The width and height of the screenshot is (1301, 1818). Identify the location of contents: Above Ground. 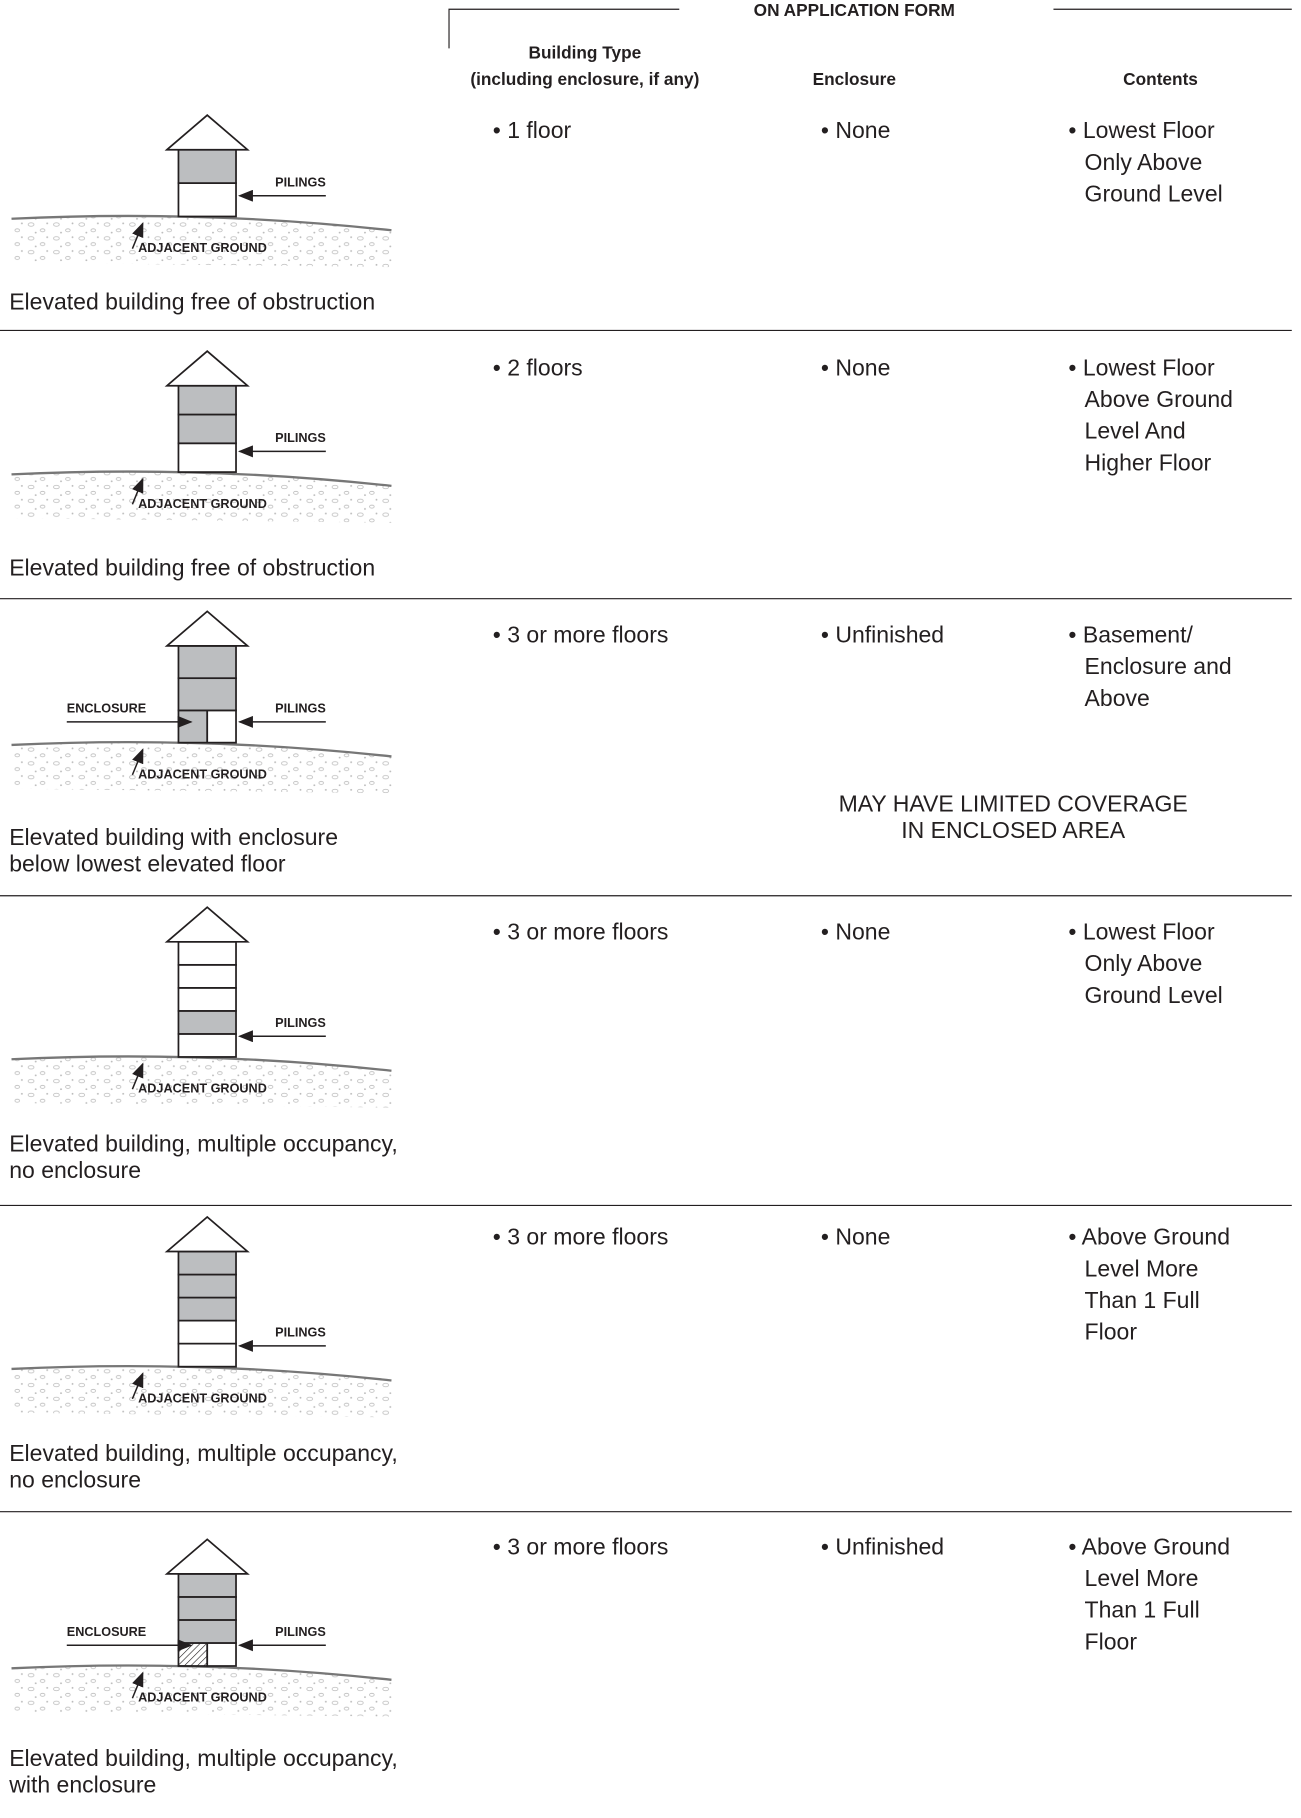
(1159, 399).